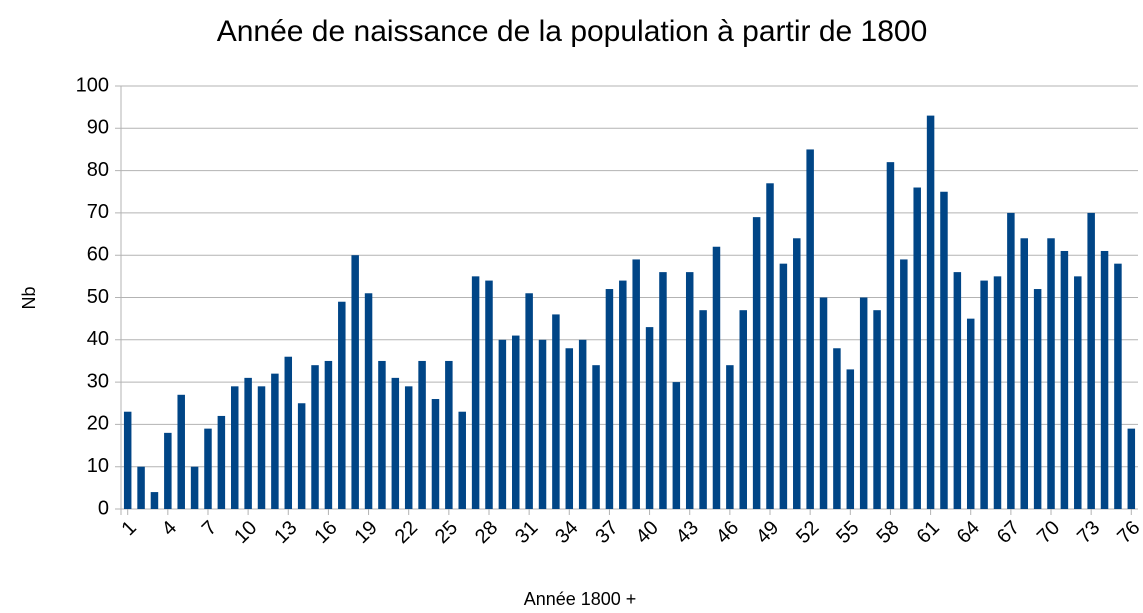  Describe the element at coordinates (98, 466) in the screenshot. I see `y-tick-label: 10` at that location.